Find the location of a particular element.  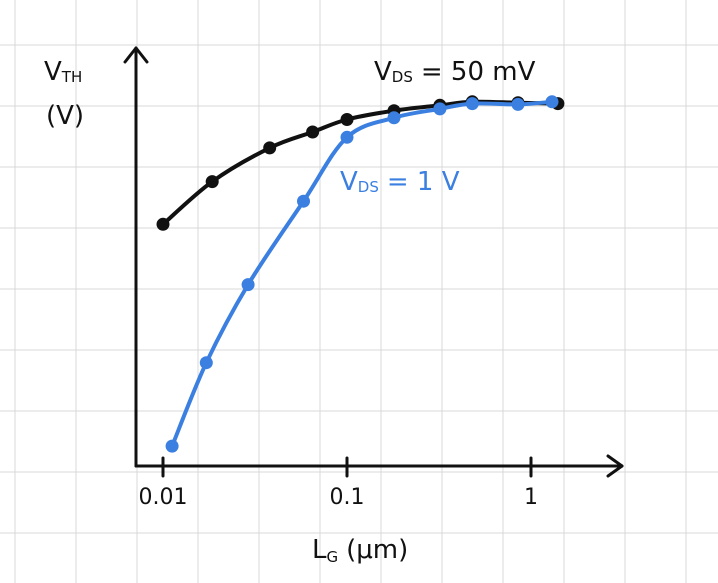

x-tick-label: 0.1 is located at coordinates (347, 497).